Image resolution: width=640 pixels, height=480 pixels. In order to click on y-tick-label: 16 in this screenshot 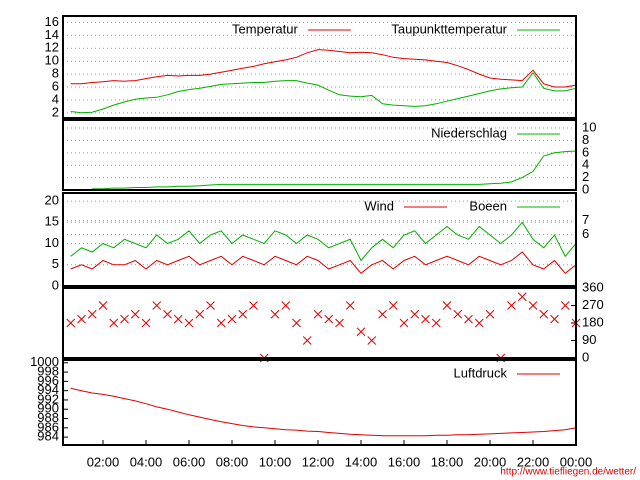, I will do `click(52, 21)`.